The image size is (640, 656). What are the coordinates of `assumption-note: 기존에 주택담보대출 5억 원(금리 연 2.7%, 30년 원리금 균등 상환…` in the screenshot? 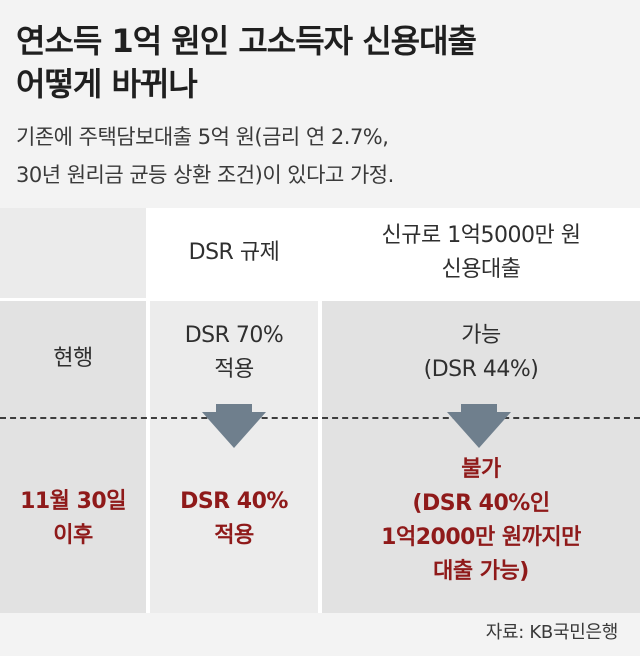 It's located at (321, 156).